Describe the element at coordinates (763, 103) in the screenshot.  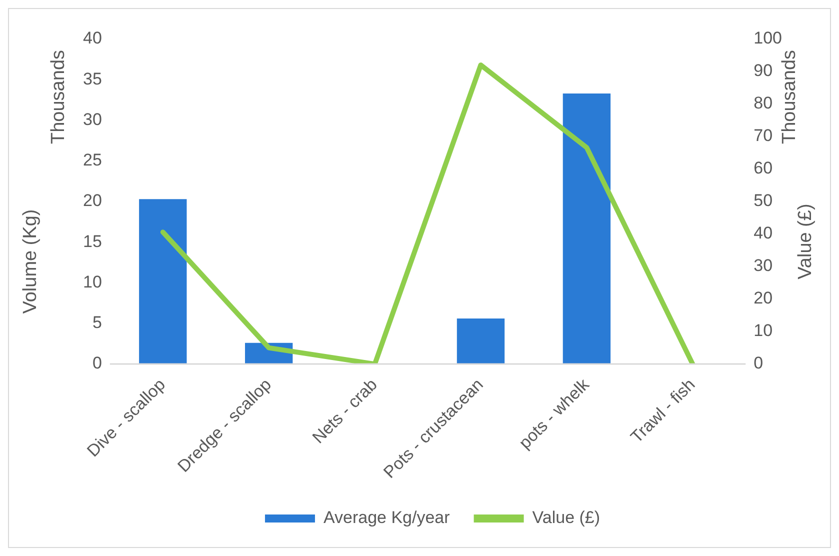
I see `y2-tick-label: 80` at that location.